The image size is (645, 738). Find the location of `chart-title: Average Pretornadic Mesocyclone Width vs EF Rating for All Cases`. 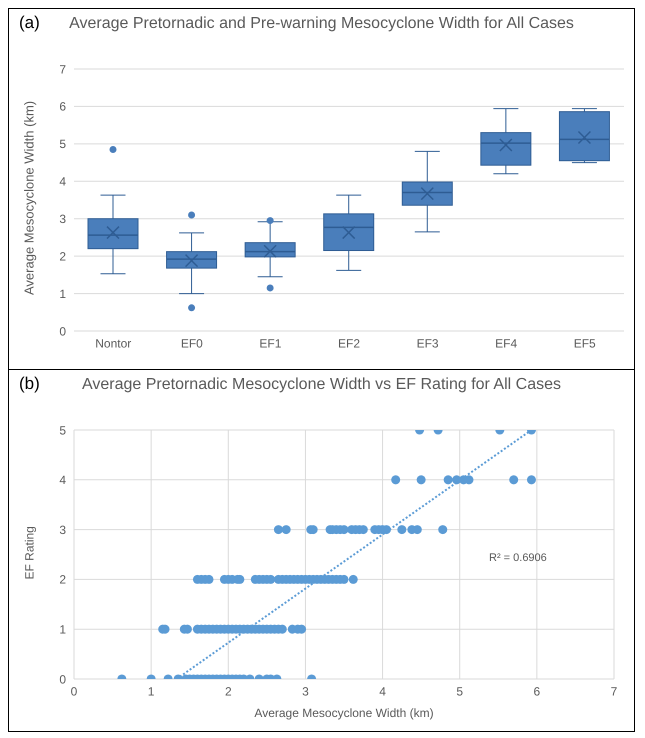

chart-title: Average Pretornadic Mesocyclone Width vs EF Rating for All Cases is located at coordinates (321, 385).